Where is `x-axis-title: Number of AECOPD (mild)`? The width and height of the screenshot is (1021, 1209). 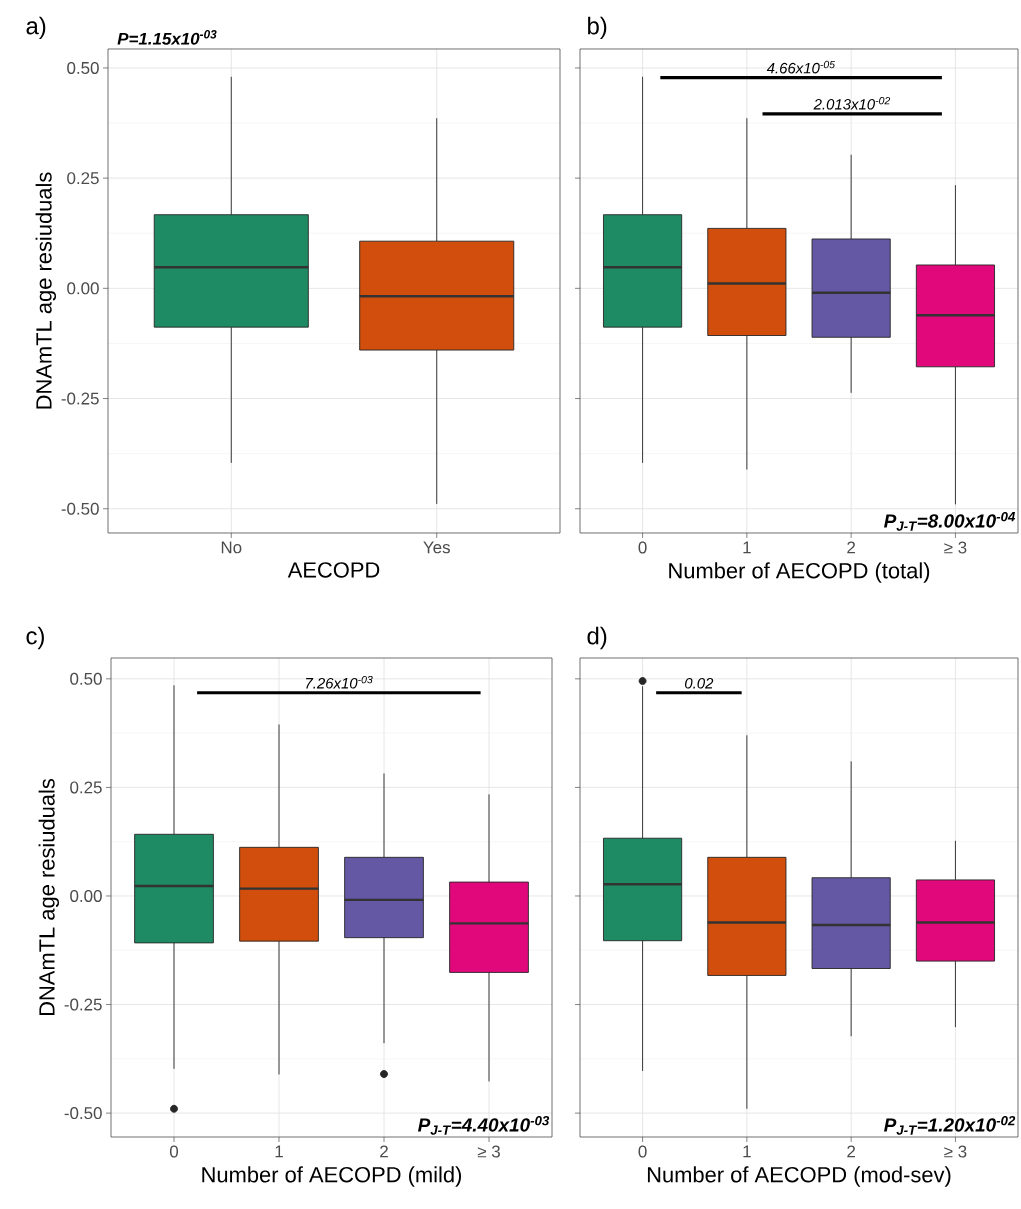
x-axis-title: Number of AECOPD (mild) is located at coordinates (332, 1176).